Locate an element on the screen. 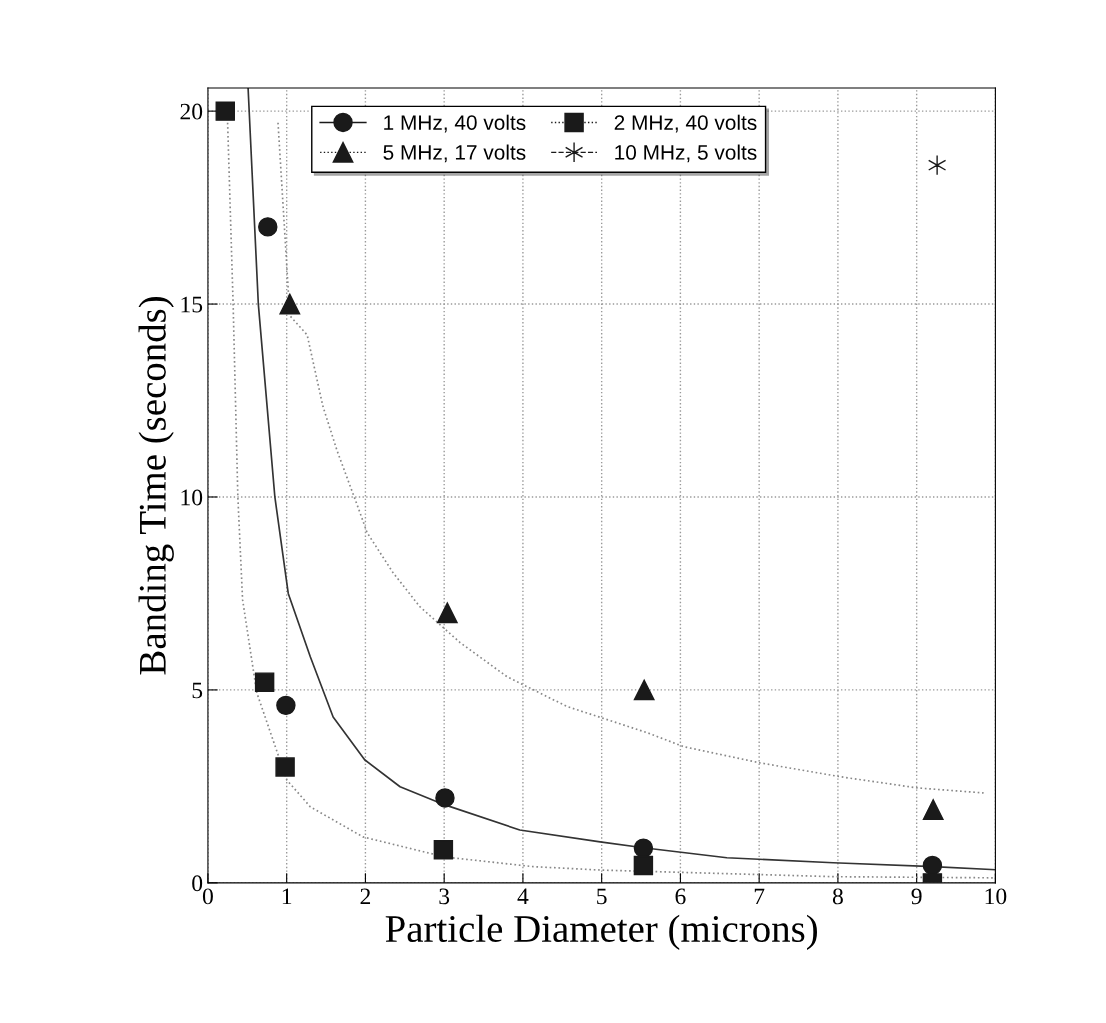 Image resolution: width=1106 pixels, height=1023 pixels. x-tick-label: 1 is located at coordinates (287, 896).